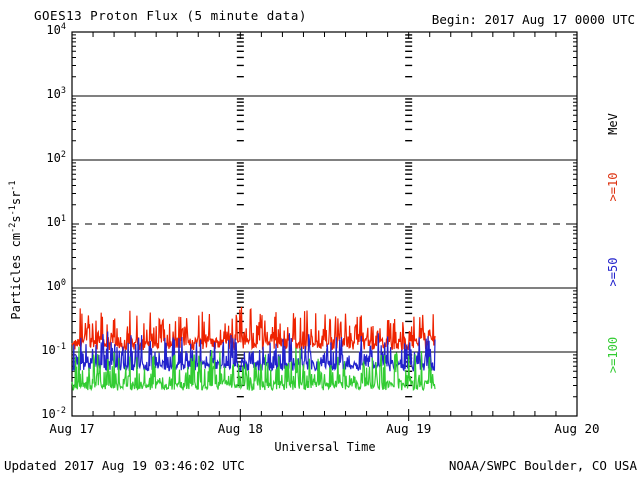 The height and width of the screenshot is (480, 640). What do you see at coordinates (240, 428) in the screenshot?
I see `x-tick-label: Aug 18` at bounding box center [240, 428].